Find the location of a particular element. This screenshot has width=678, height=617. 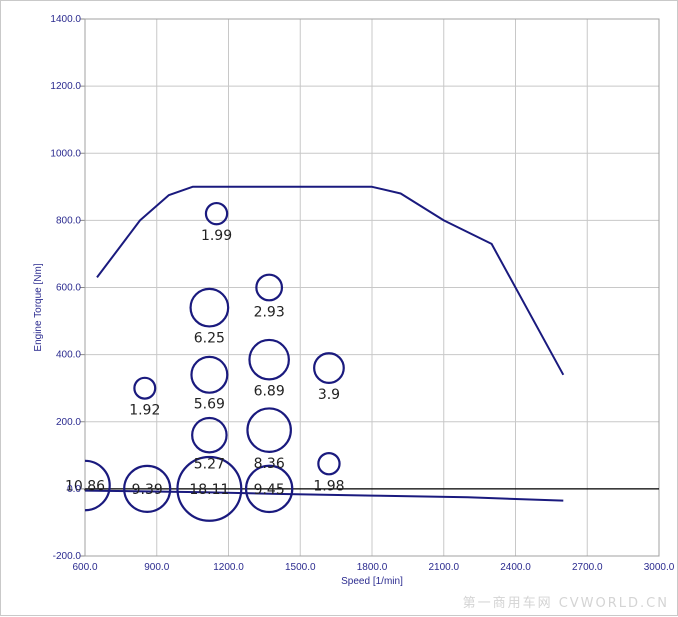

bubble-label: 2.93 is located at coordinates (269, 312).